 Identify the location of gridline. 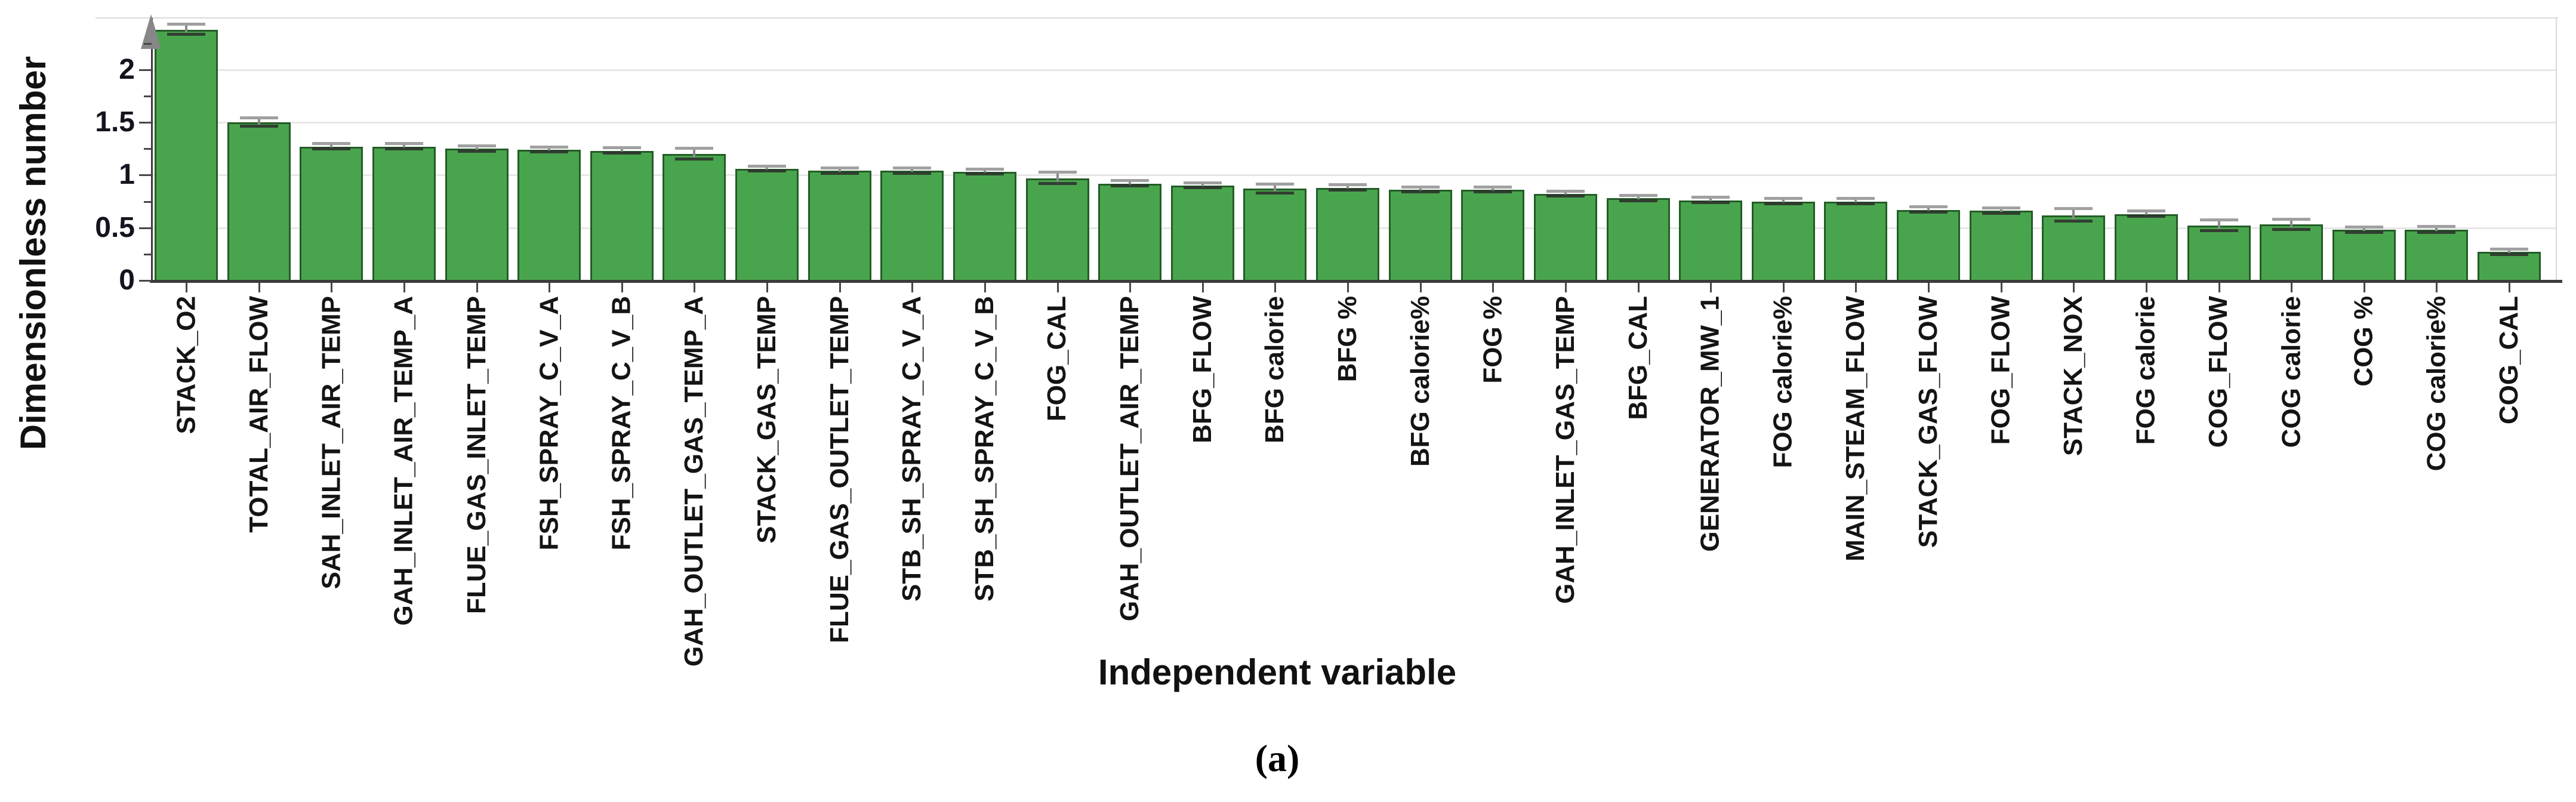
(1354, 175).